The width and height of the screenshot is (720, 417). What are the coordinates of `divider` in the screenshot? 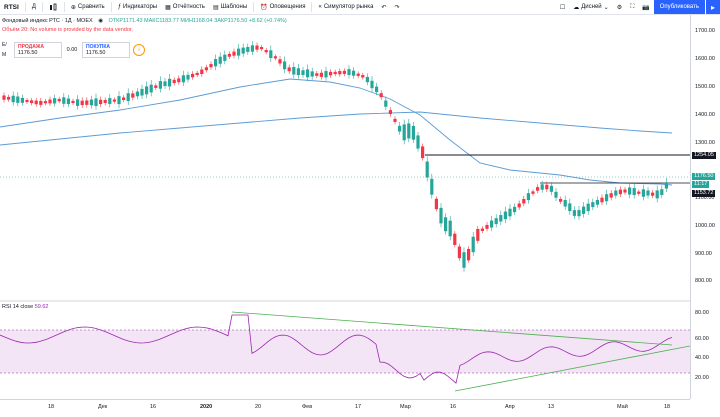 It's located at (42, 7).